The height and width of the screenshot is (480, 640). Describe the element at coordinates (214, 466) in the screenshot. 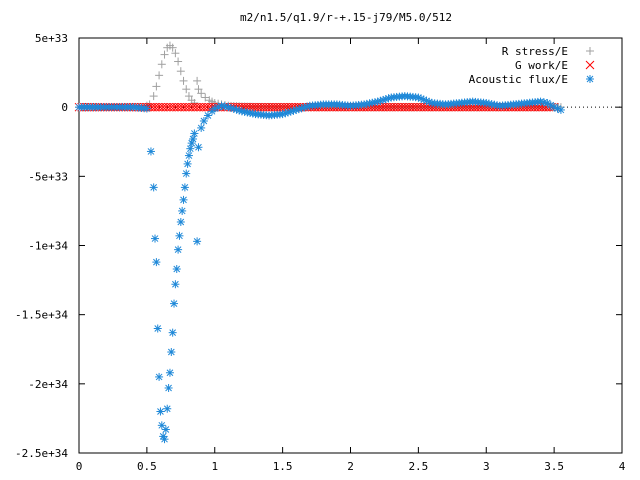

I see `x-tick-label: 1` at that location.